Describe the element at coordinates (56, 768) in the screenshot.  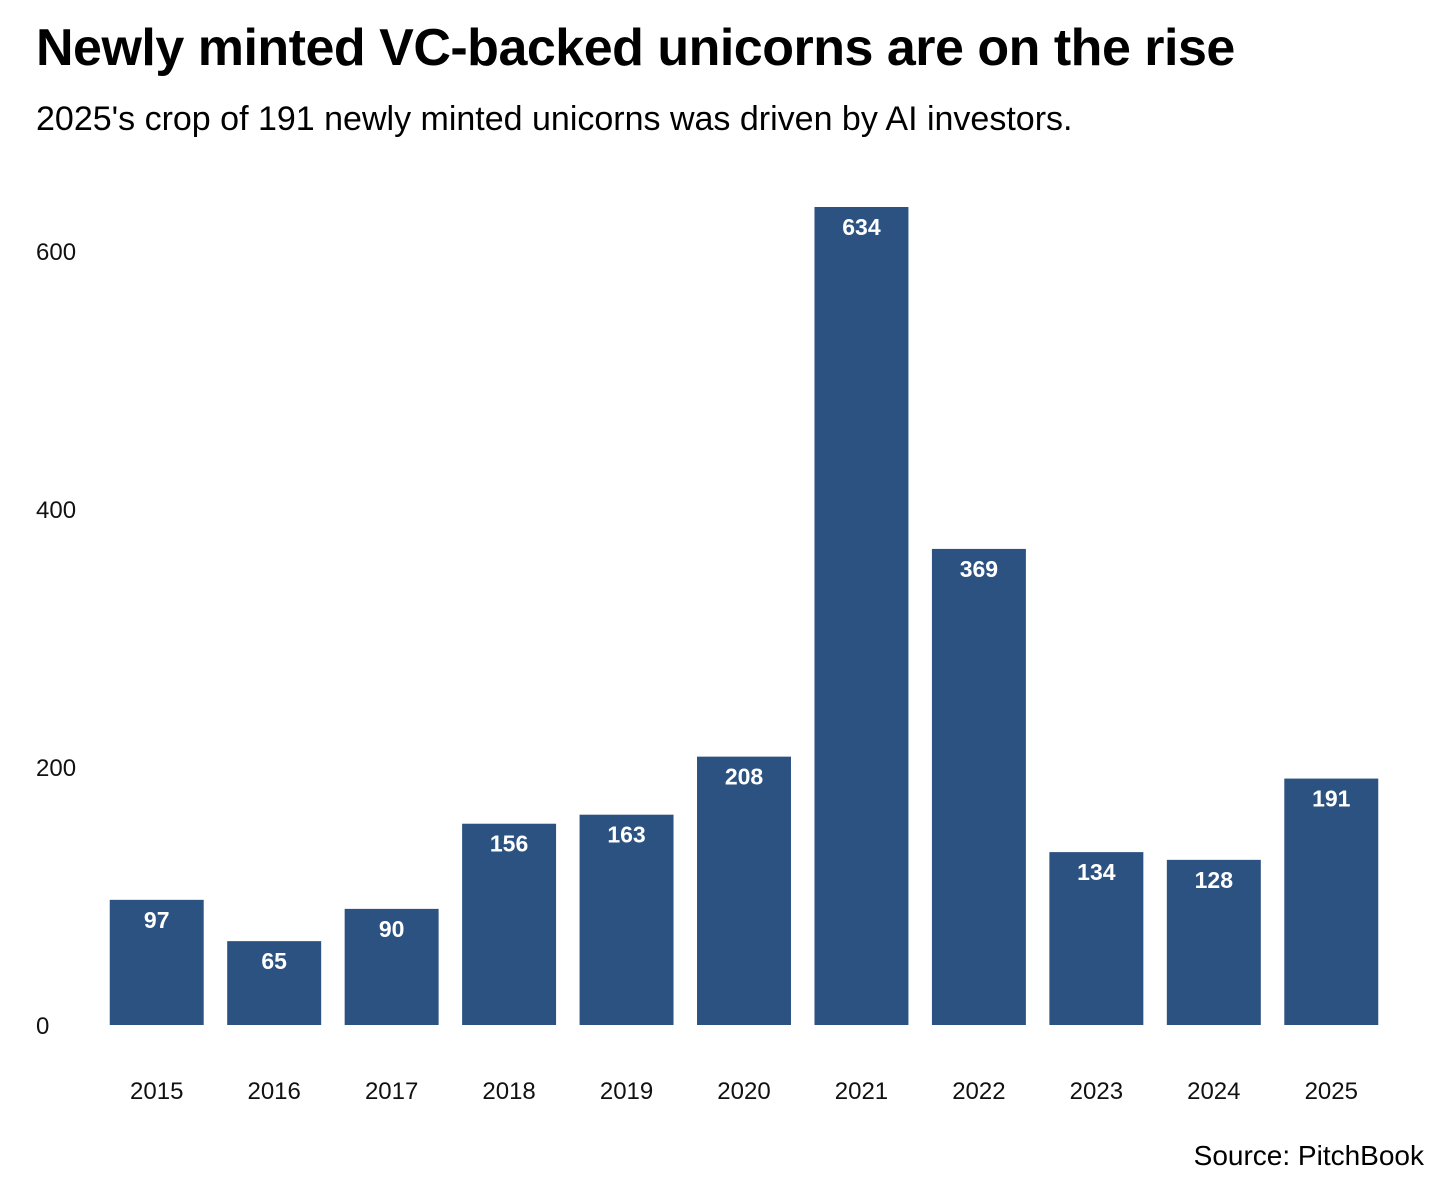
I see `y-tick-label: 200` at that location.